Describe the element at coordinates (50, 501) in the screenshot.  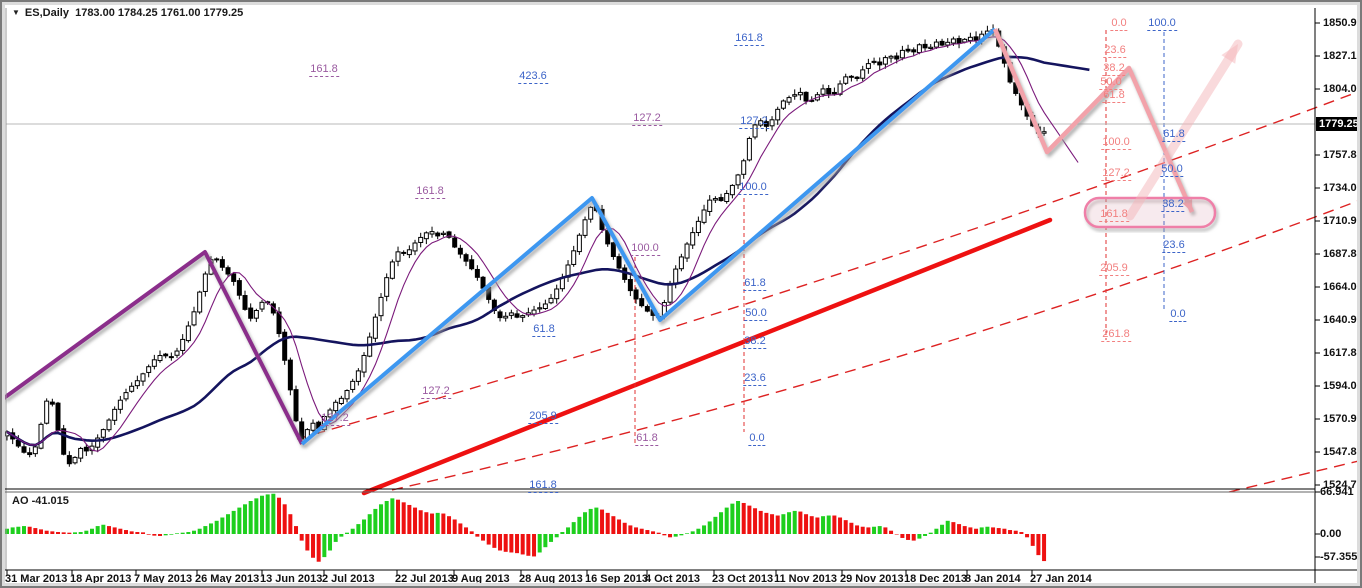
I see `ao-value: -41.015` at that location.